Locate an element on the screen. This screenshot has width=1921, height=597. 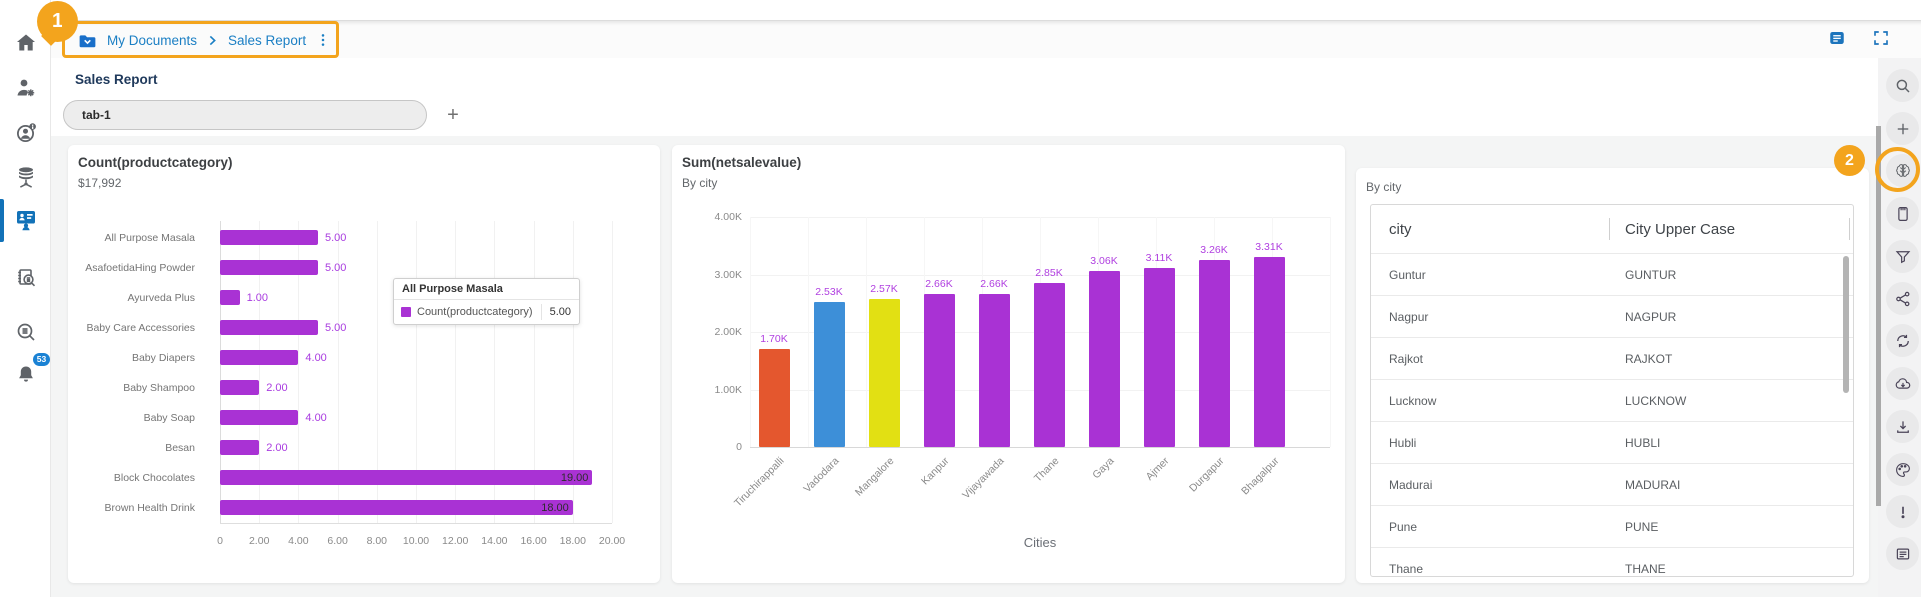
bar-block-chocolates is located at coordinates (406, 477).